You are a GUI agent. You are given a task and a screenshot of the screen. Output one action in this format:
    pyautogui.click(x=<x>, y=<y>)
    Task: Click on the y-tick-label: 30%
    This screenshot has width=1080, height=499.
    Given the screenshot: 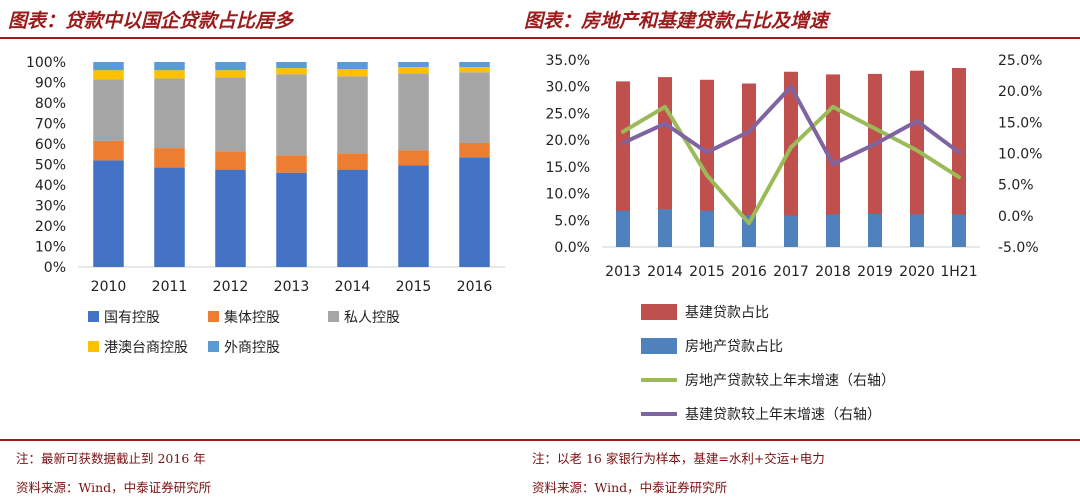 What is the action you would take?
    pyautogui.click(x=50, y=207)
    